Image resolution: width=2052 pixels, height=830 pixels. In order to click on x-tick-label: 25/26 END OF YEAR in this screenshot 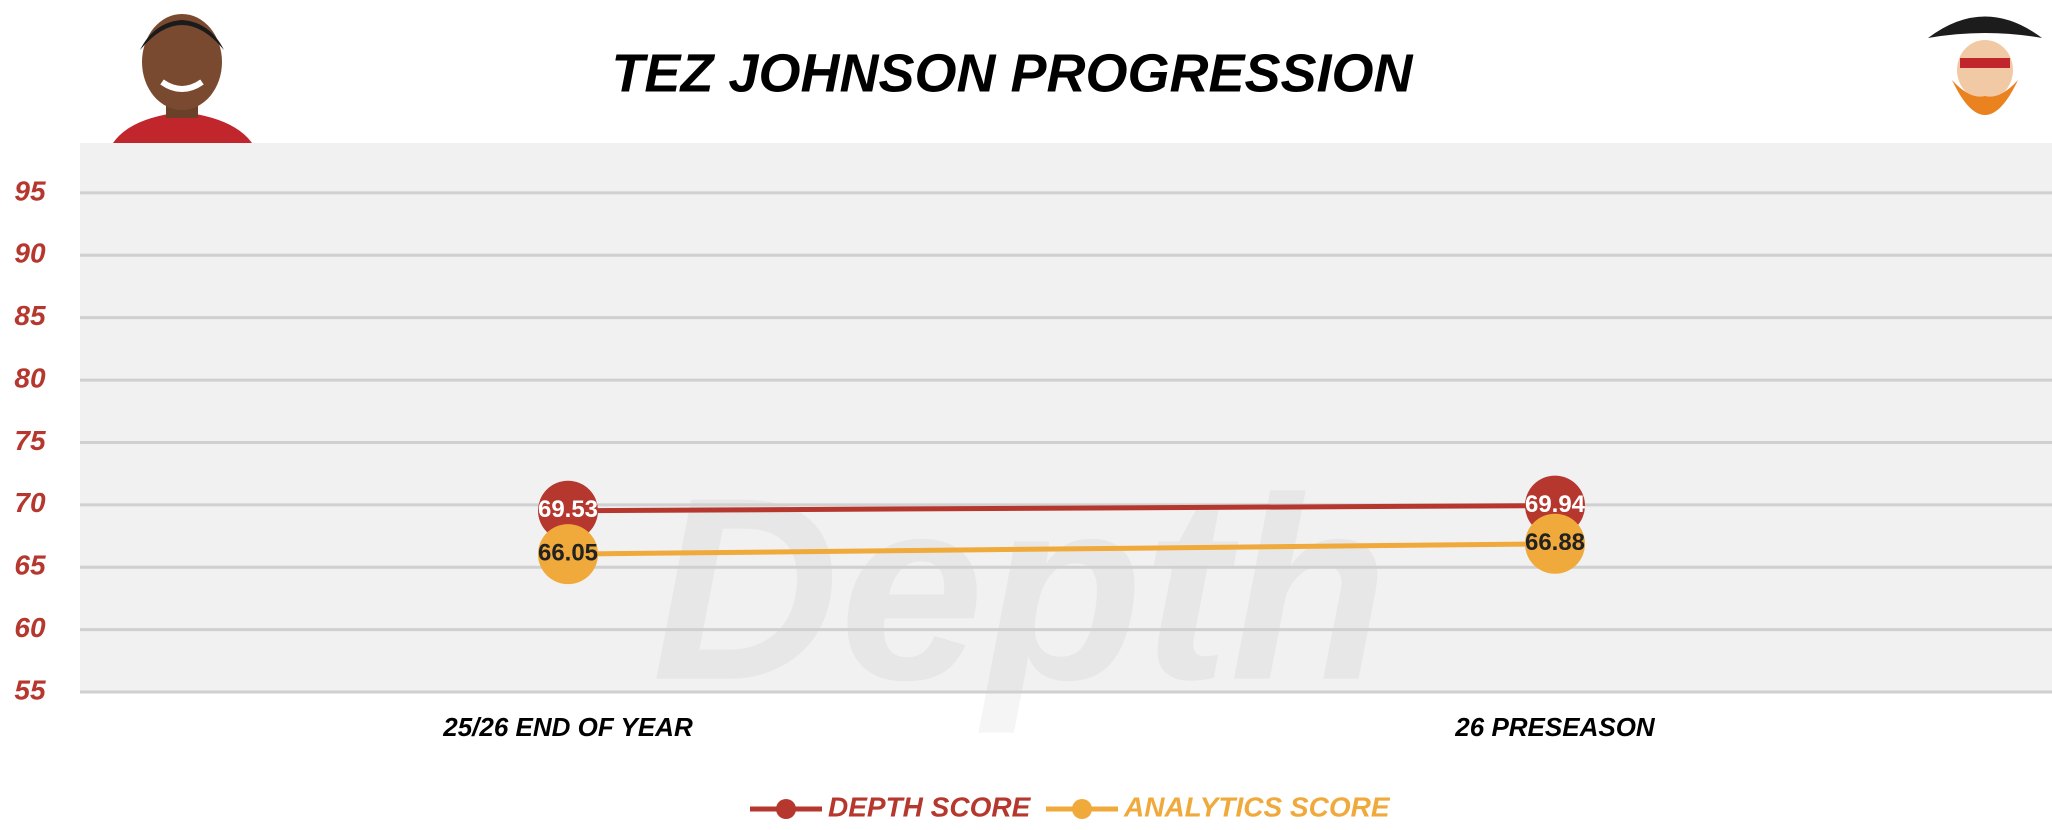, I will do `click(567, 727)`.